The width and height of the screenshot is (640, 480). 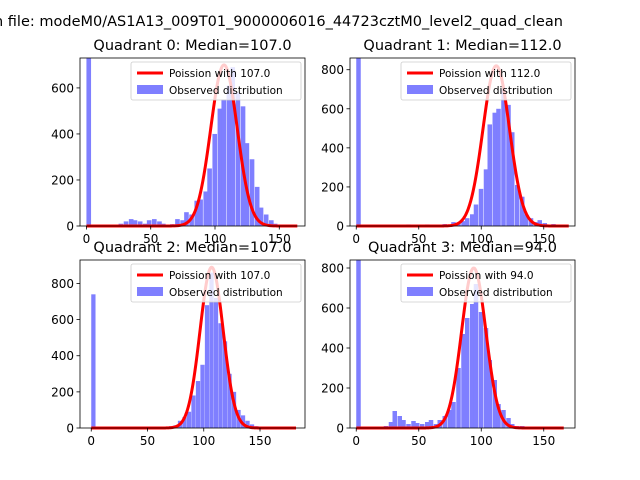 What do you see at coordinates (356, 239) in the screenshot?
I see `quadrant-1-x-tick-label: 0` at bounding box center [356, 239].